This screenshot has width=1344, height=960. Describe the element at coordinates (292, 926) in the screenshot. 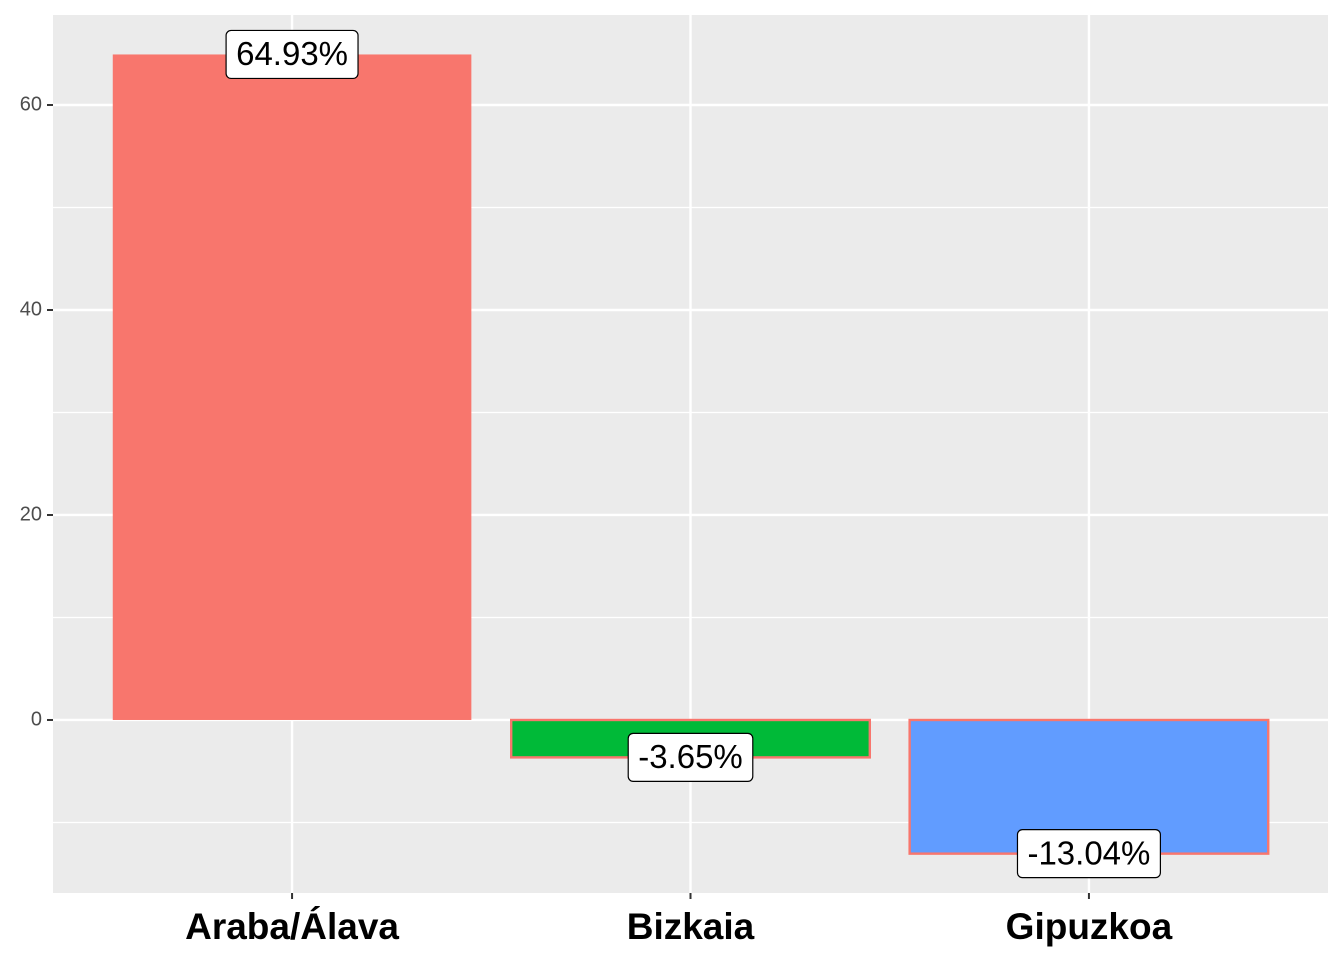

I see `x-tick-label: Araba/Álava` at that location.